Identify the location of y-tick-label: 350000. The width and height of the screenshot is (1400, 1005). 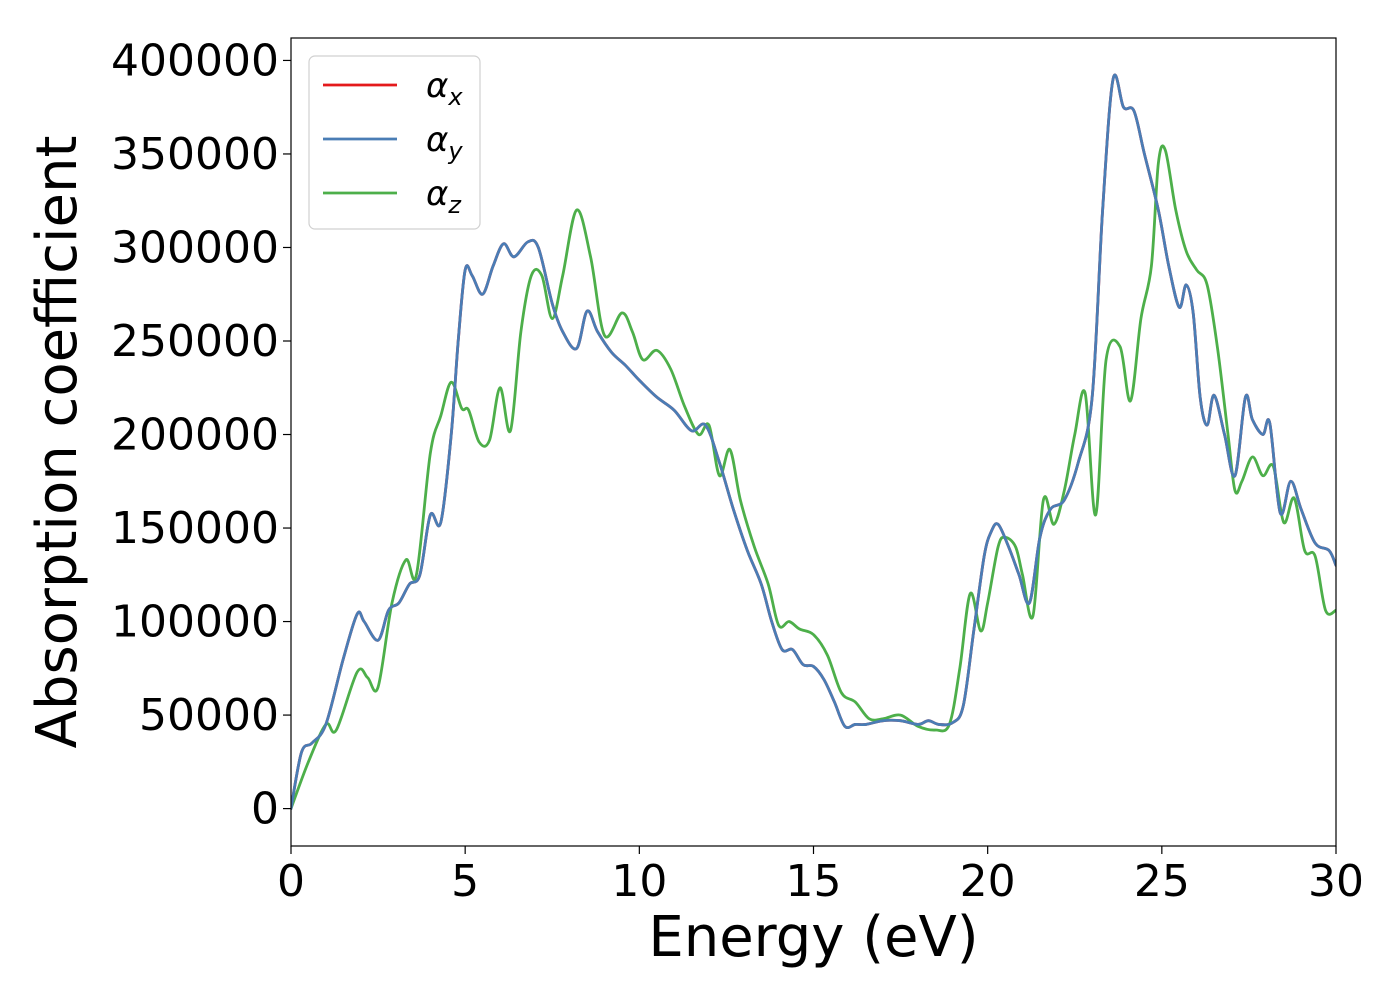
(195, 154).